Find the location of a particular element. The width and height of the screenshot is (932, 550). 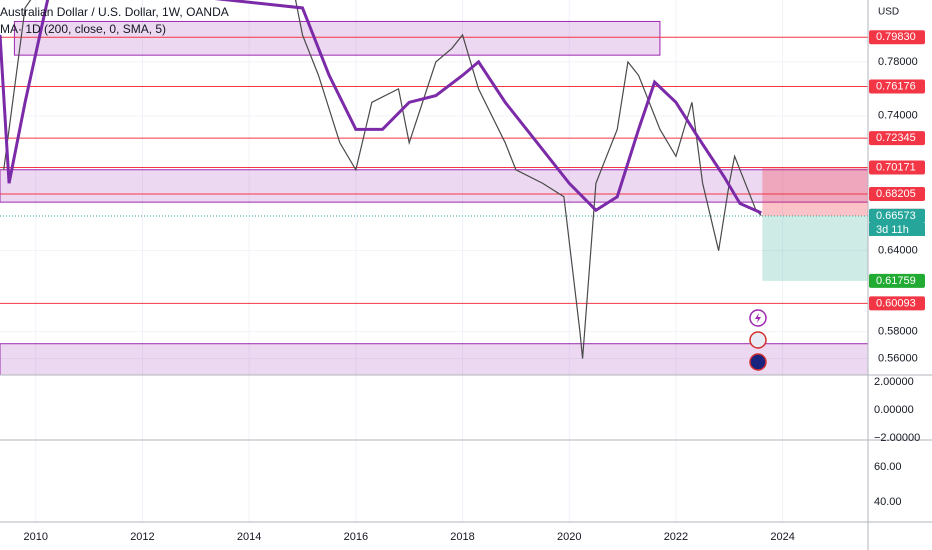

target-badge is located at coordinates (897, 280).